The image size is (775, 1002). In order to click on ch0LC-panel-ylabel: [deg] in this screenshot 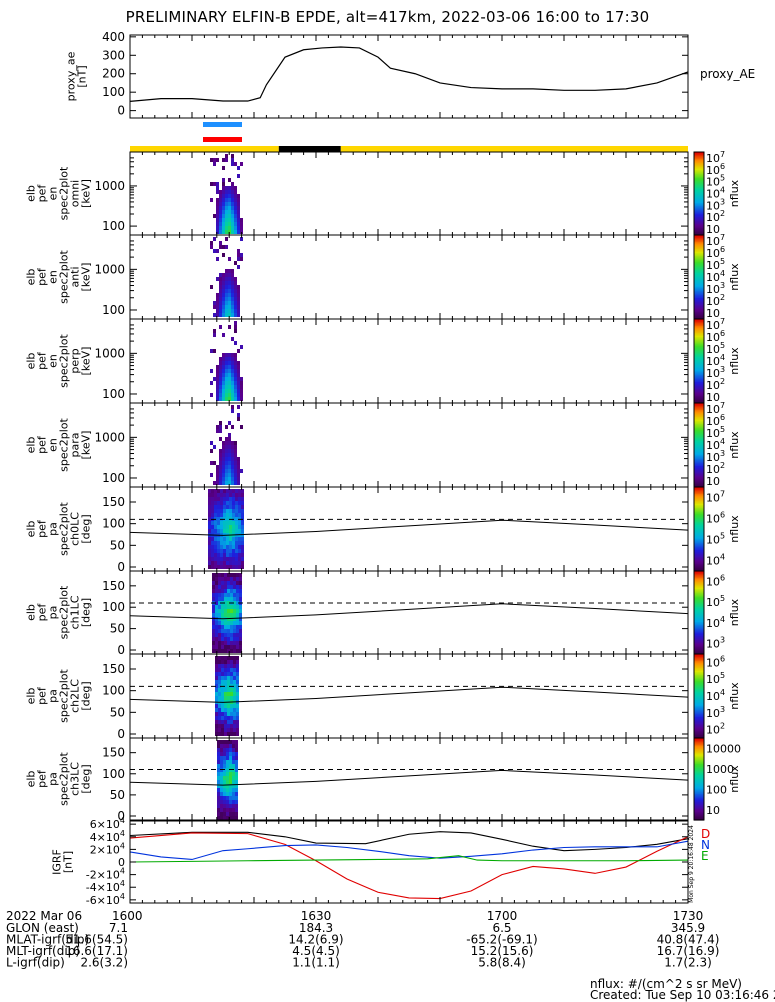, I will do `click(86, 528)`.